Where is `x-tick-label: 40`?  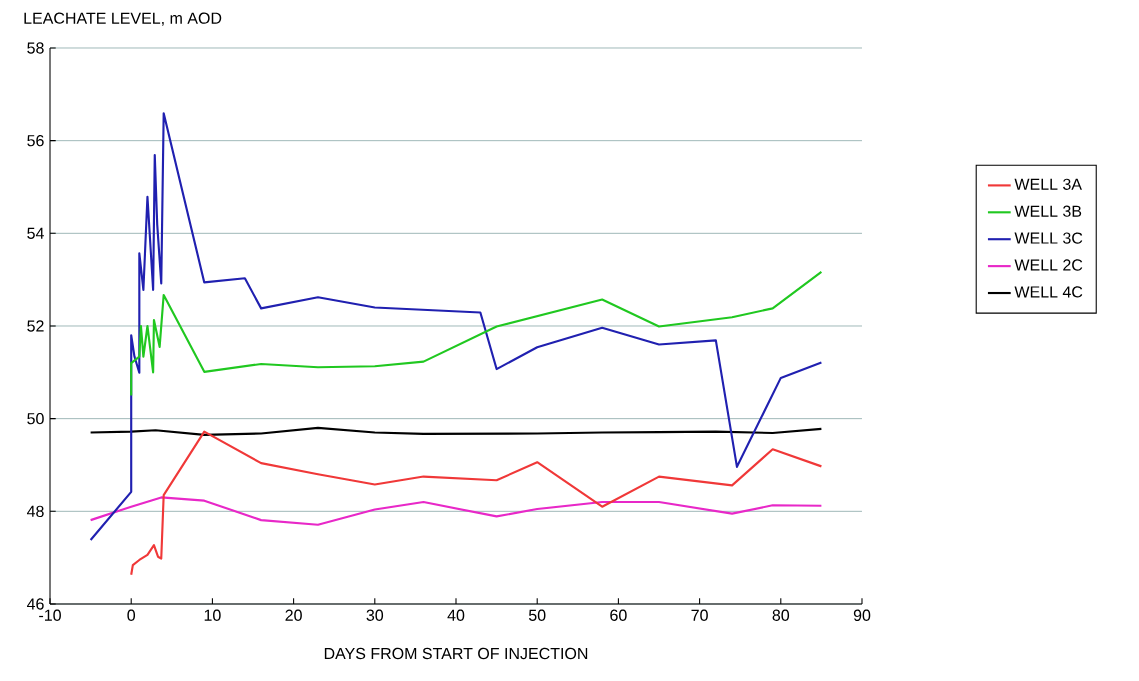
x-tick-label: 40 is located at coordinates (456, 615).